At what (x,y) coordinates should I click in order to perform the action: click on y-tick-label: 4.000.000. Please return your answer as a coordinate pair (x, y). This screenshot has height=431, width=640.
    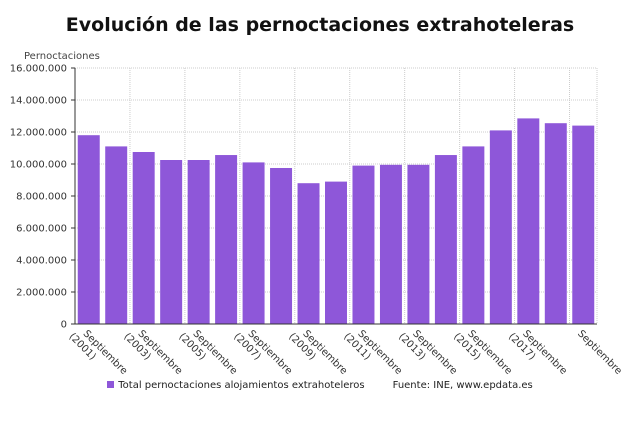
    Looking at the image, I should click on (41, 261).